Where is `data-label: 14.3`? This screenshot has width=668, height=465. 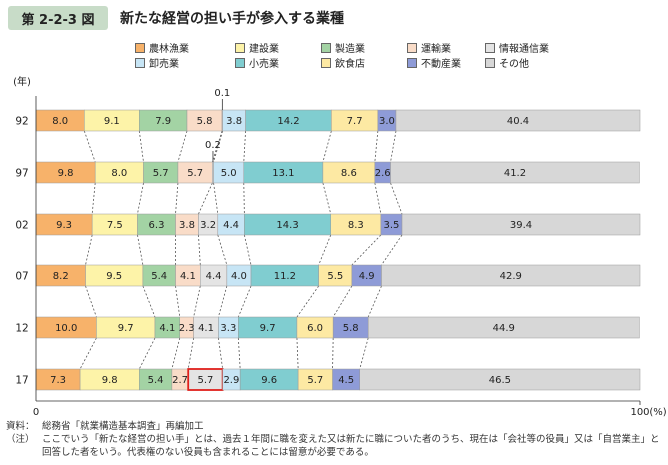 data-label: 14.3 is located at coordinates (287, 225).